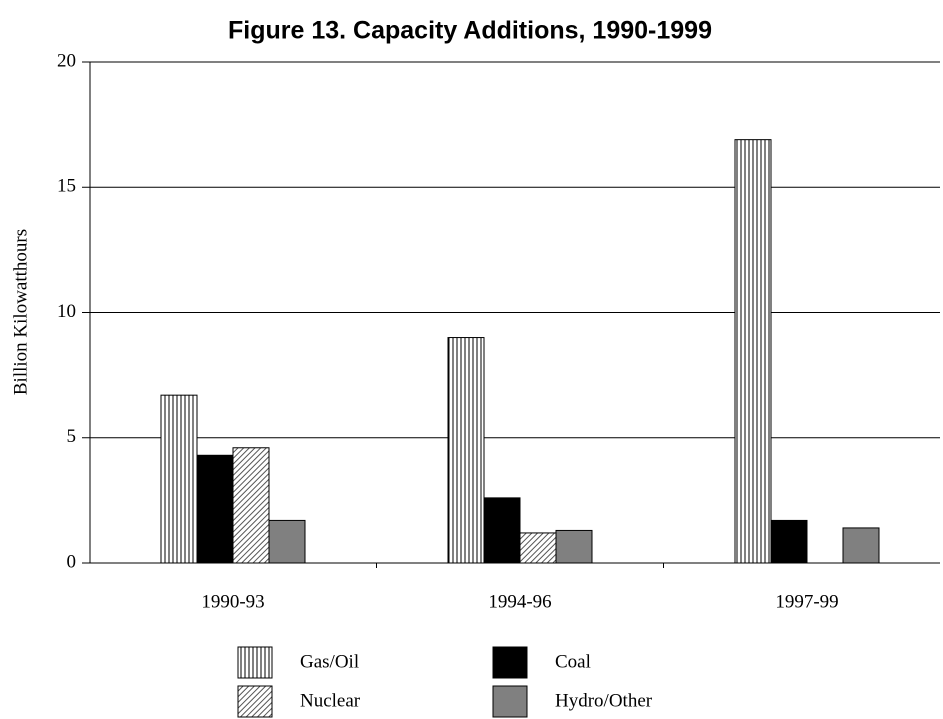 Image resolution: width=943 pixels, height=719 pixels. Describe the element at coordinates (470, 31) in the screenshot. I see `chart-title: Figure 13. Capacity Additions, 1990-1999` at that location.